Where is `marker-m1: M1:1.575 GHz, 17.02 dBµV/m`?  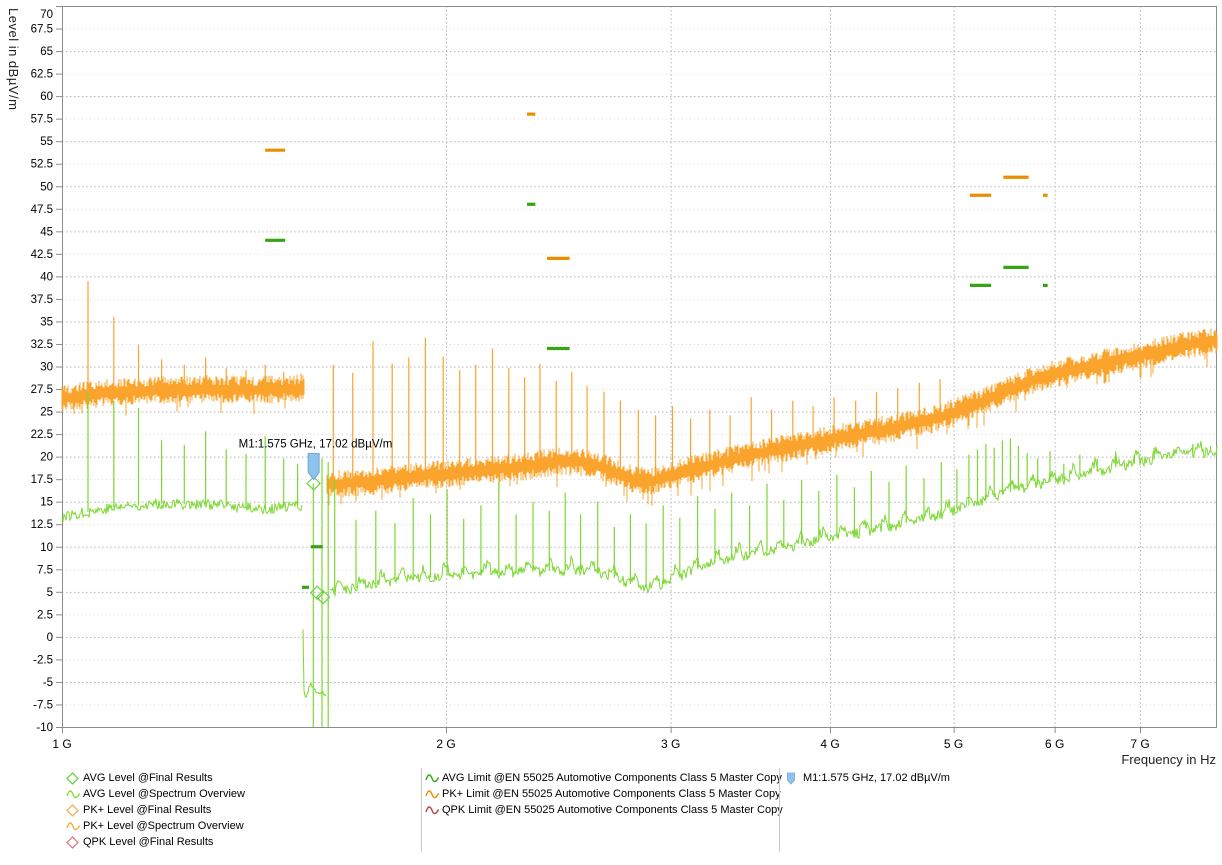 marker-m1: M1:1.575 GHz, 17.02 dBµV/m is located at coordinates (316, 459).